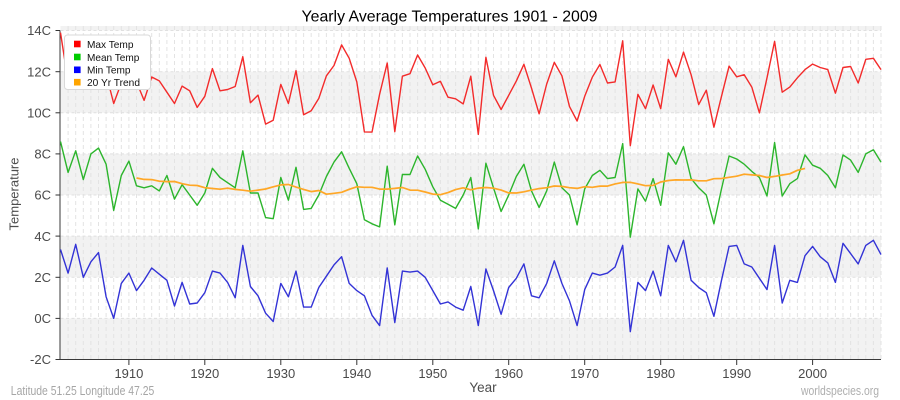 This screenshot has height=400, width=900. What do you see at coordinates (736, 373) in the screenshot?
I see `svg-text: 1990` at bounding box center [736, 373].